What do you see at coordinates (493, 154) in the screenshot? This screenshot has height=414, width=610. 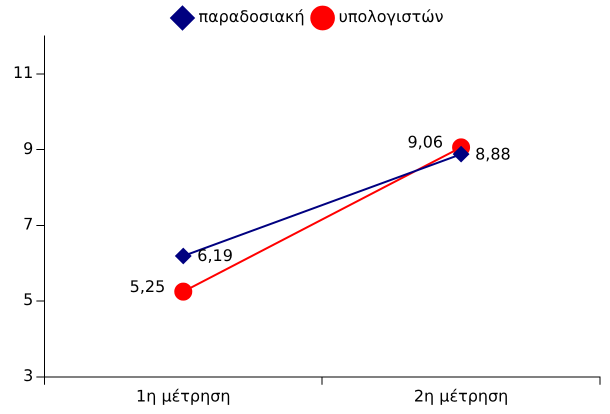 I see `data-label: 8,88` at bounding box center [493, 154].